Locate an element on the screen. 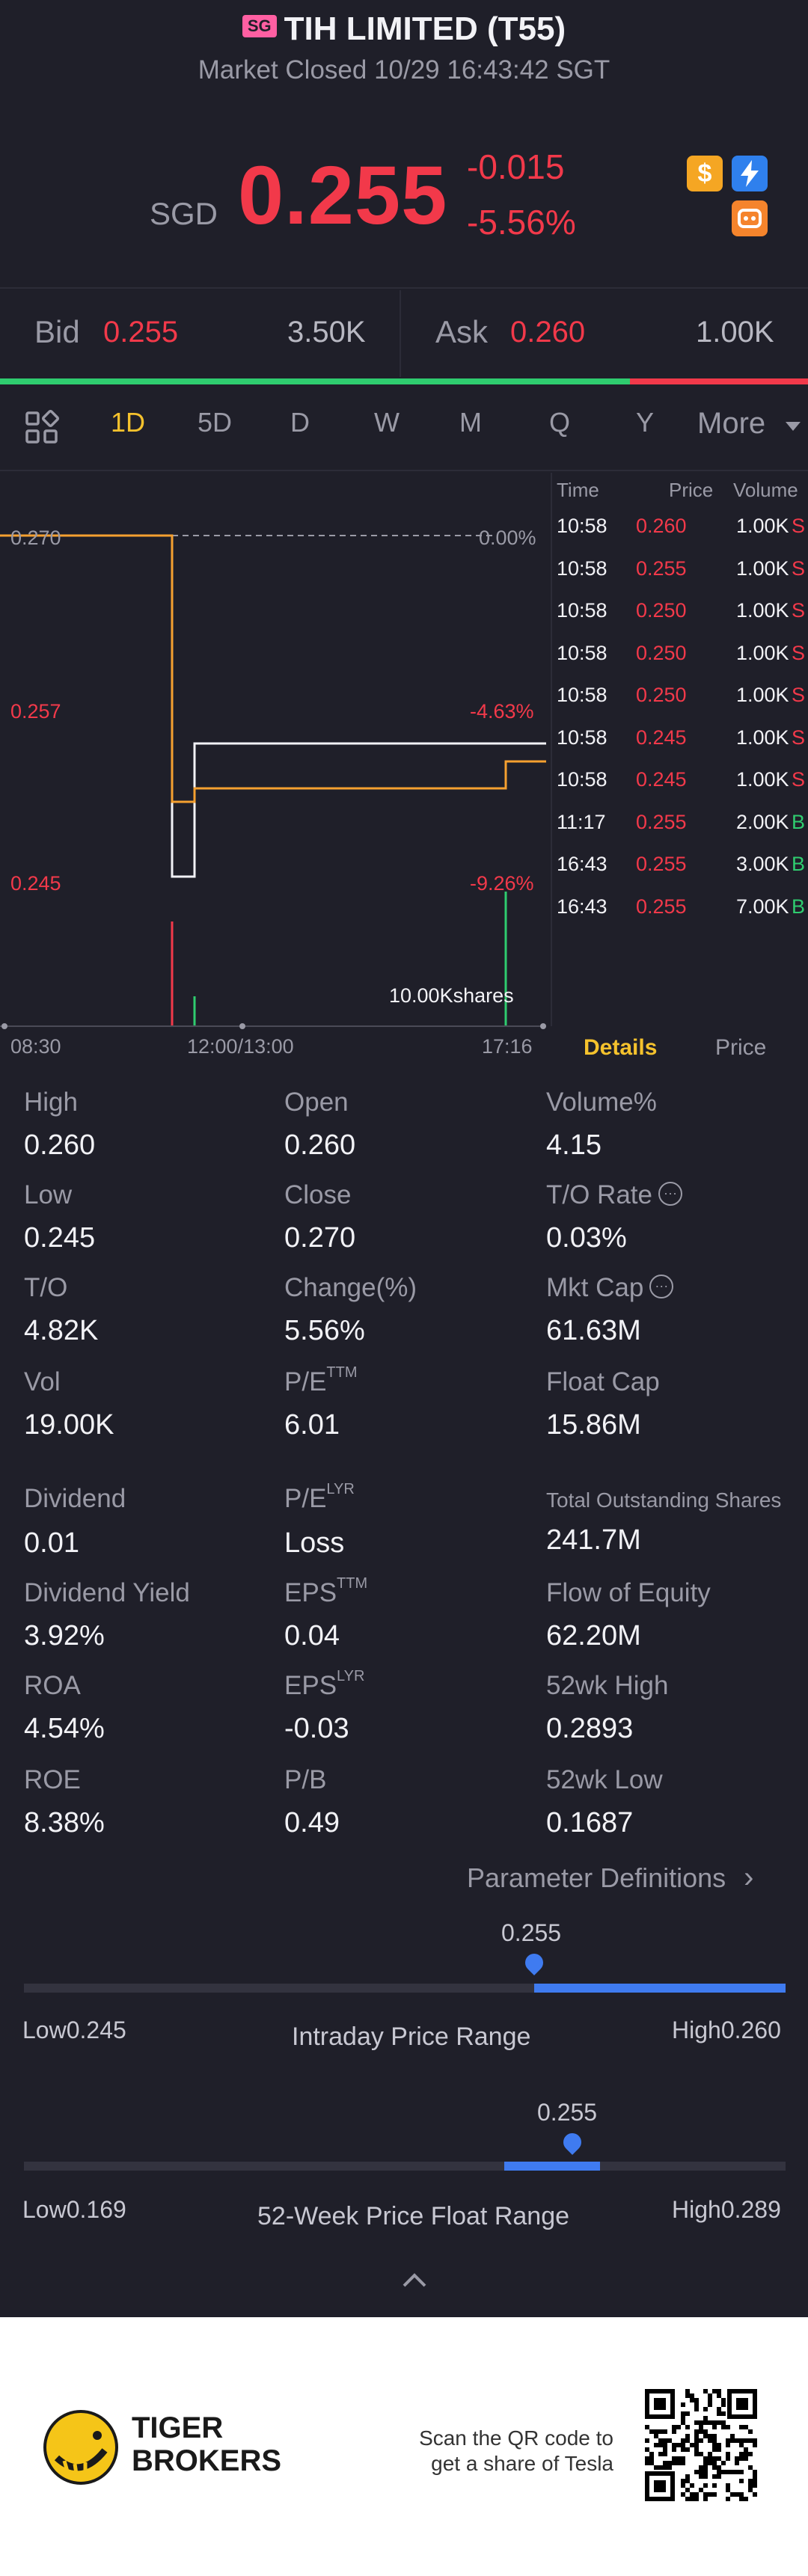 The width and height of the screenshot is (808, 2576). high-value: 0.260 is located at coordinates (60, 1145).